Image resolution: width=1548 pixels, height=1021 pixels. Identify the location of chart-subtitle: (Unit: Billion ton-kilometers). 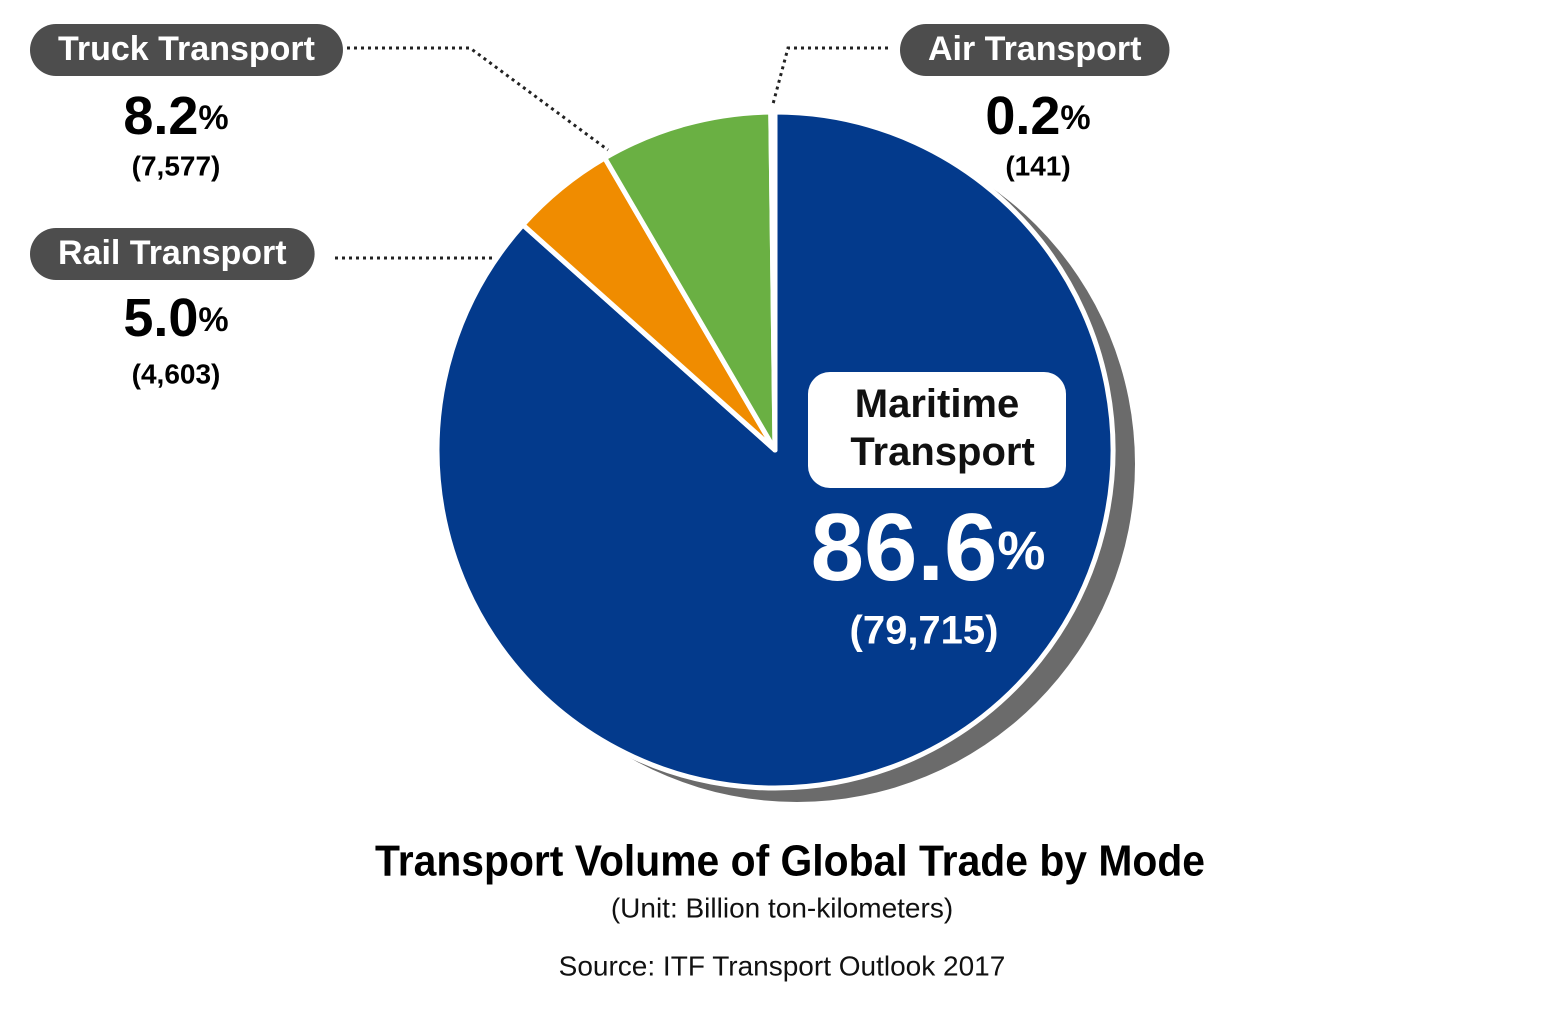
(782, 907).